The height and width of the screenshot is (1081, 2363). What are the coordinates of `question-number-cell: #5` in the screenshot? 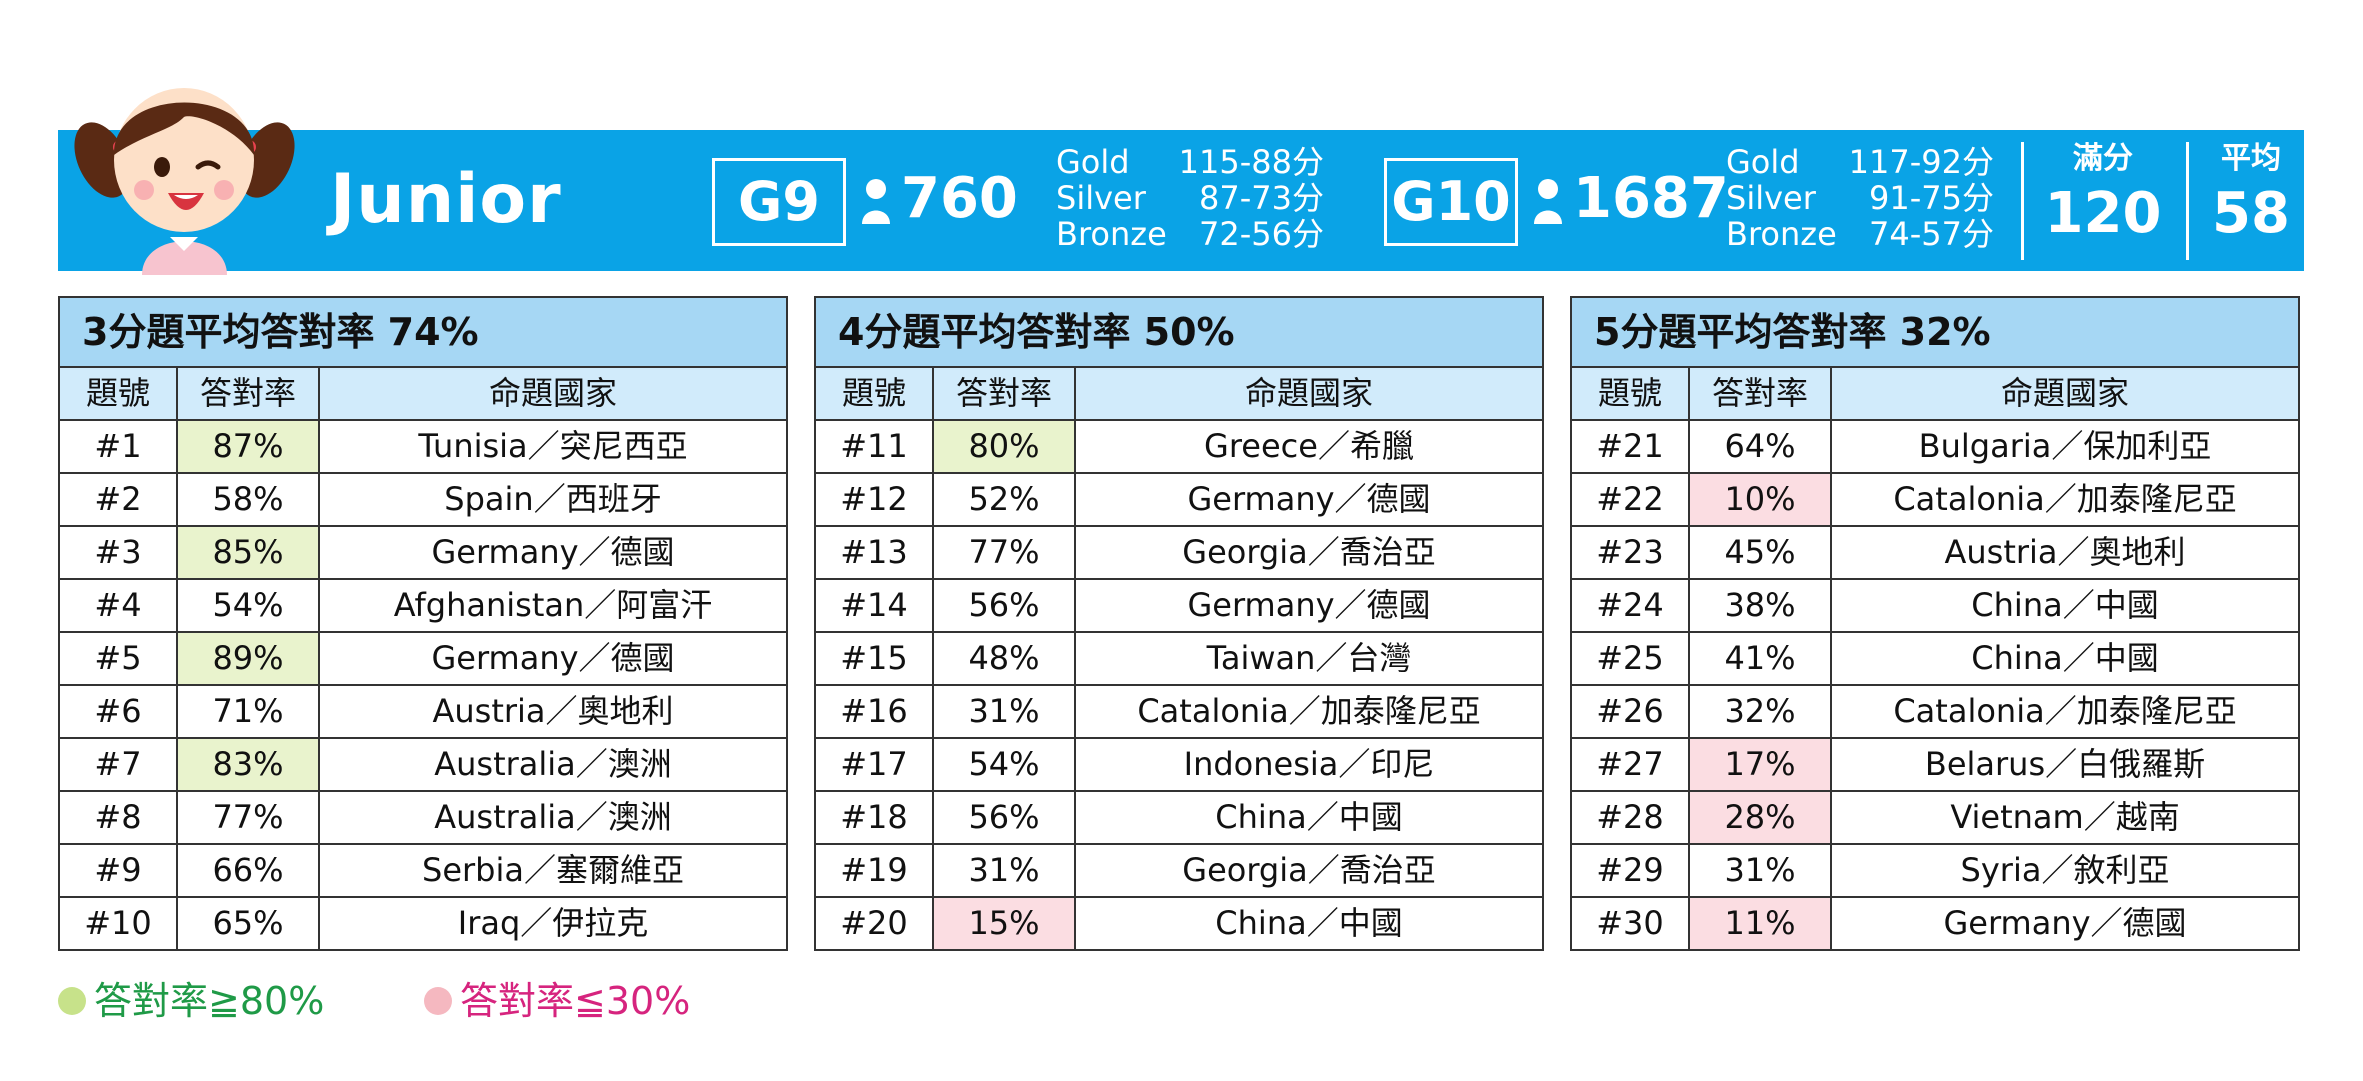 It's located at (118, 658).